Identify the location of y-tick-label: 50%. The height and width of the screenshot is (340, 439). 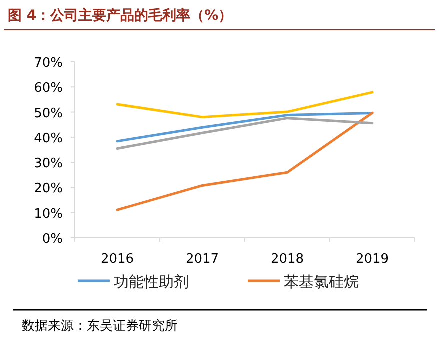
(48, 114).